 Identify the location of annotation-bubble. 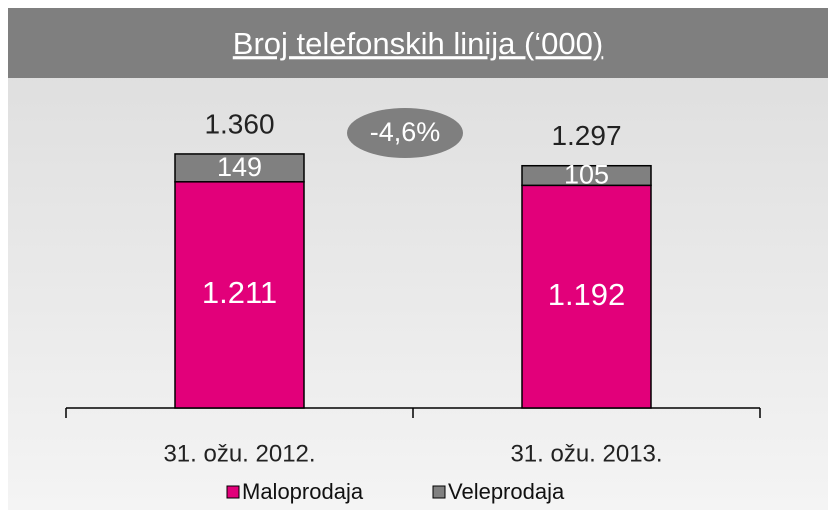
(405, 133).